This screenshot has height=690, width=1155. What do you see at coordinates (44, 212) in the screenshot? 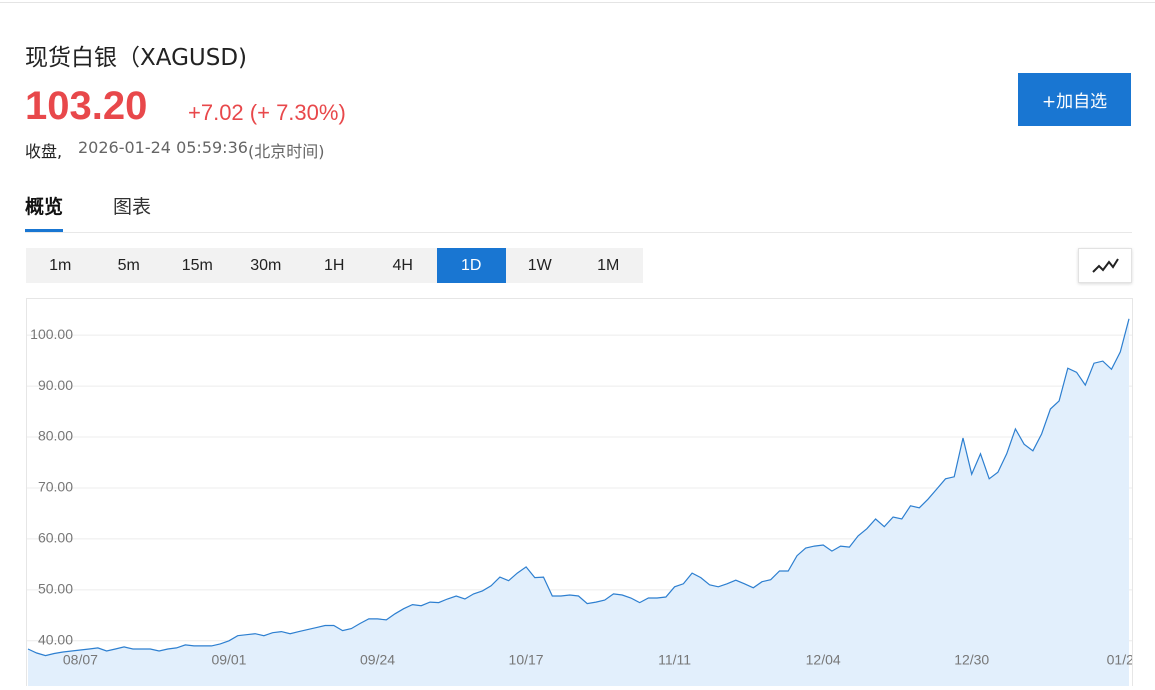
I see `tab: 概览` at bounding box center [44, 212].